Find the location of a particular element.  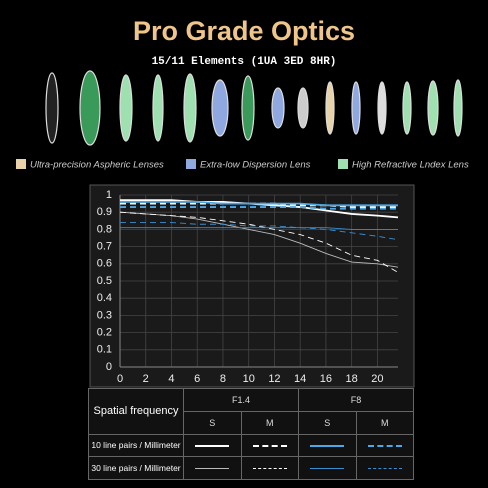

x-tick-label: 12 is located at coordinates (274, 379).